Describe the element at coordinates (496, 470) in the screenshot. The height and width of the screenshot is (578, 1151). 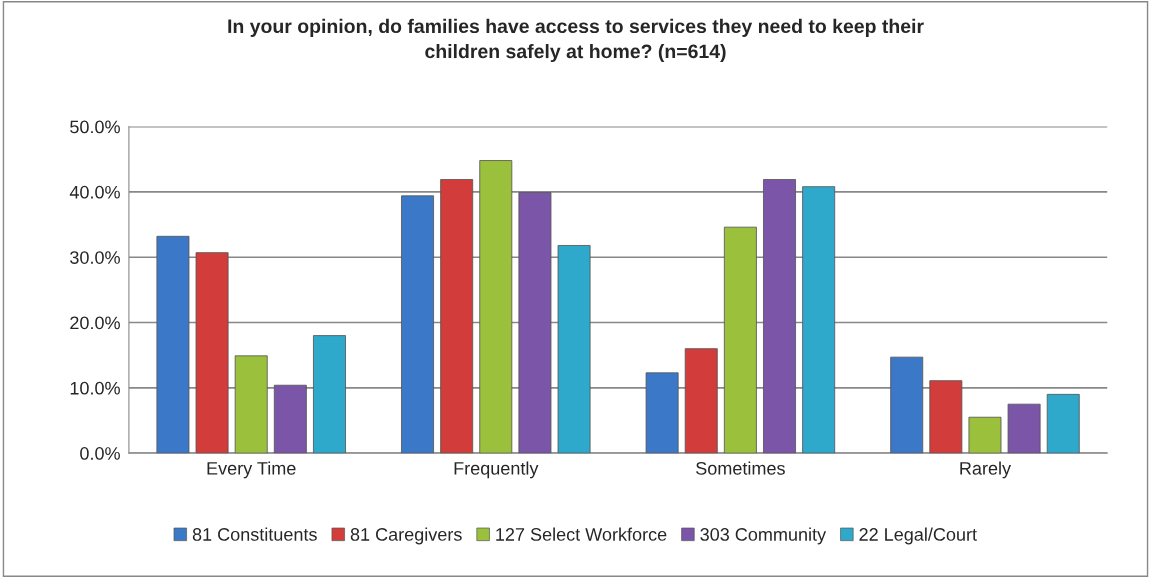
I see `x-tick-label: Frequently` at that location.